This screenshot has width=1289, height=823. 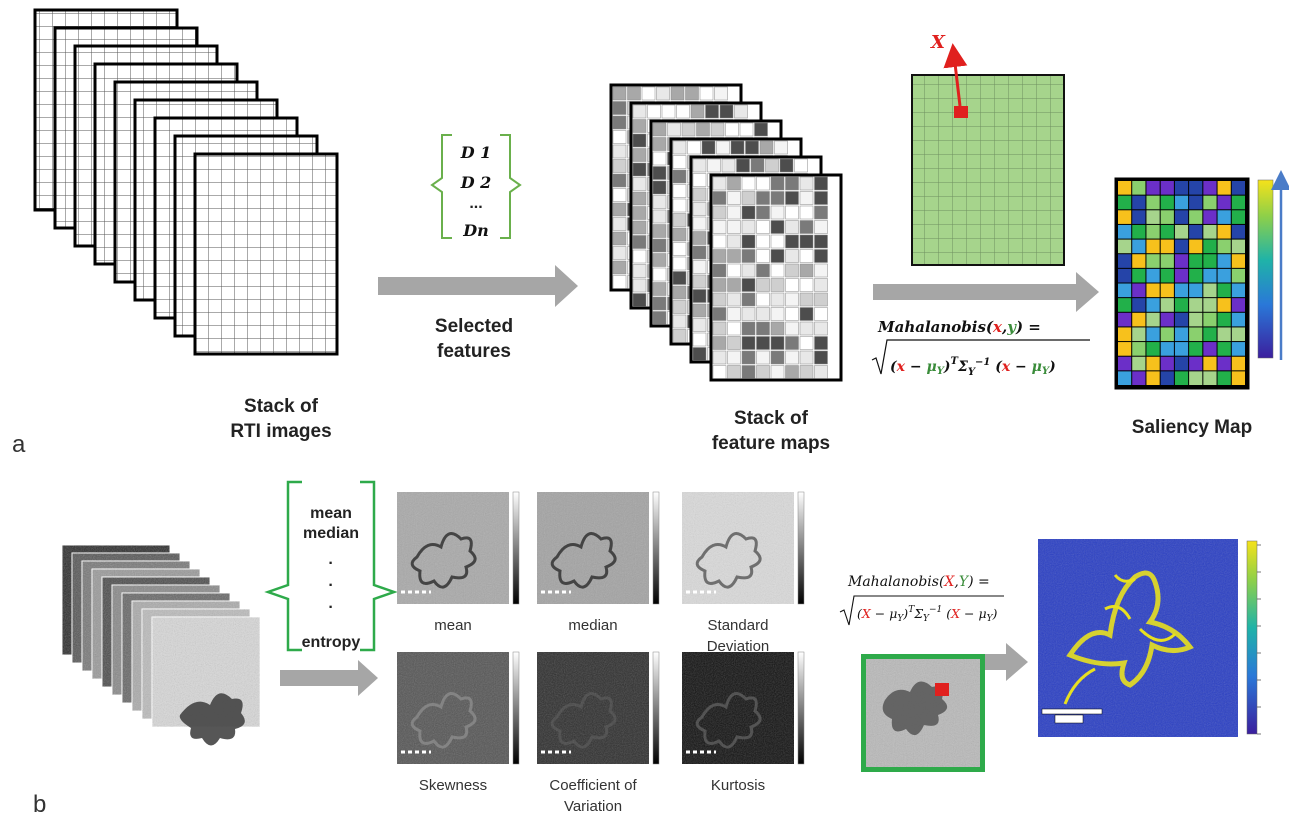 I want to click on raw-image-stack, so click(x=161, y=645).